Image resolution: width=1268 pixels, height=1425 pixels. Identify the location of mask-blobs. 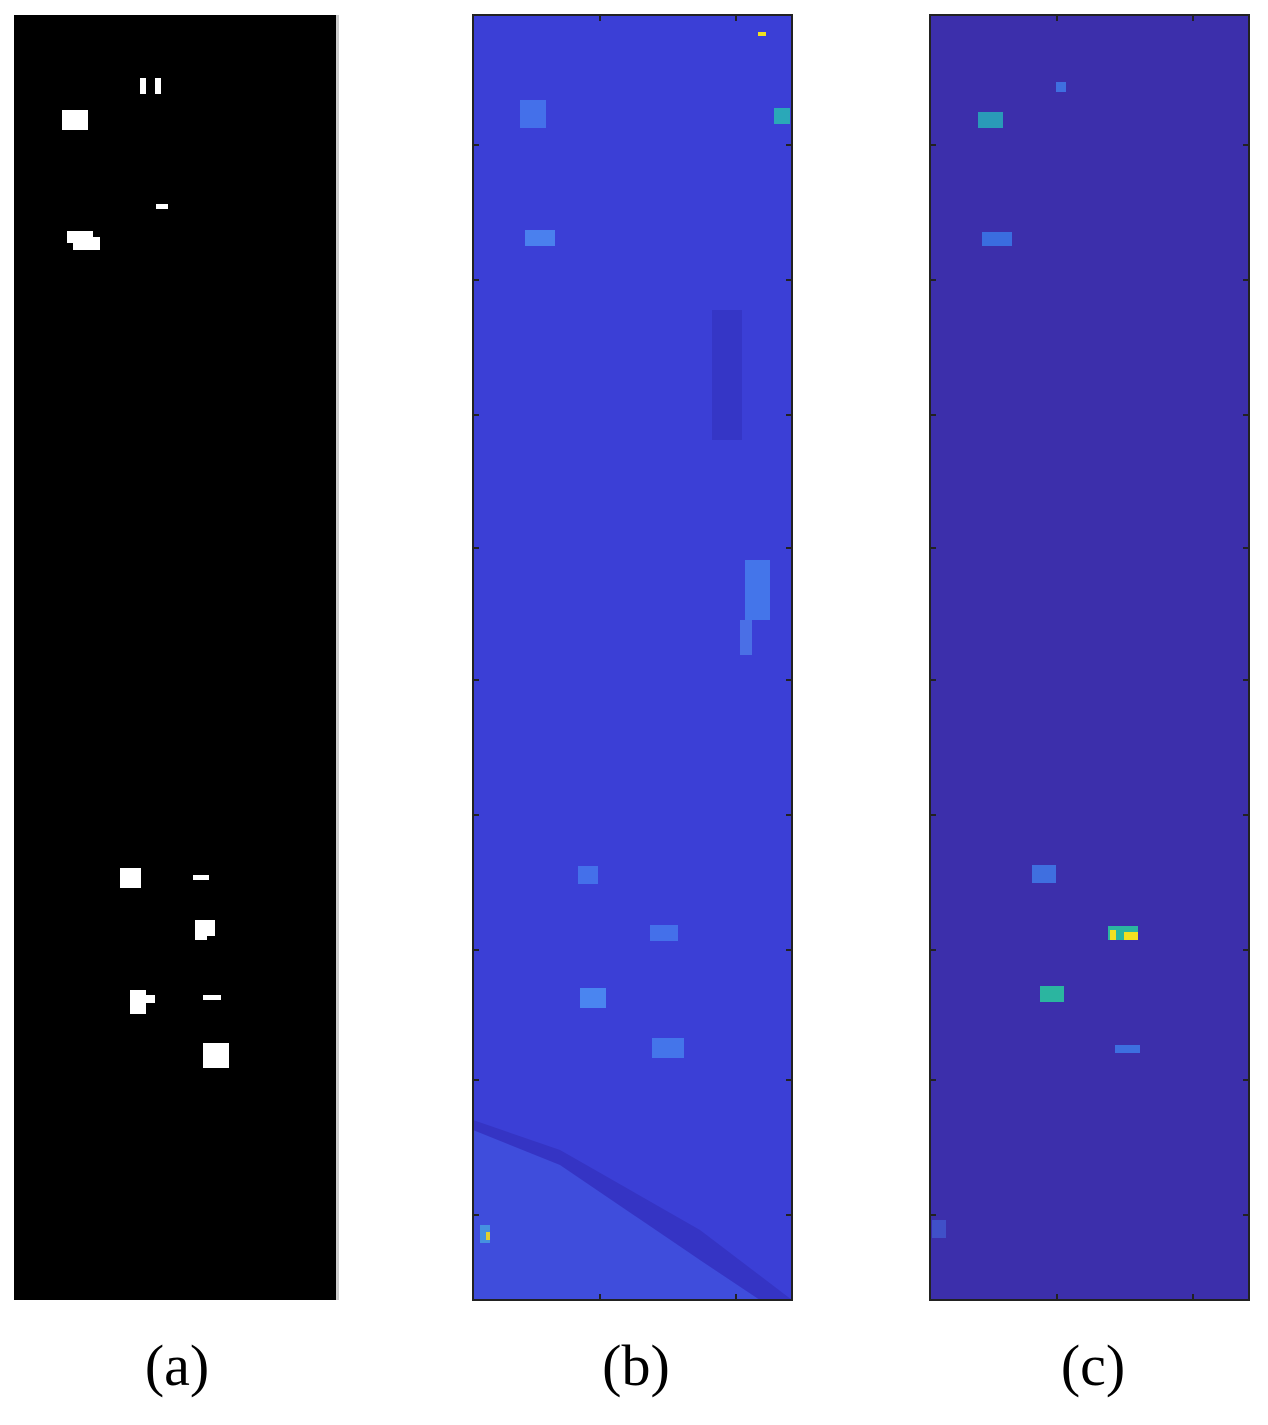
(145, 573).